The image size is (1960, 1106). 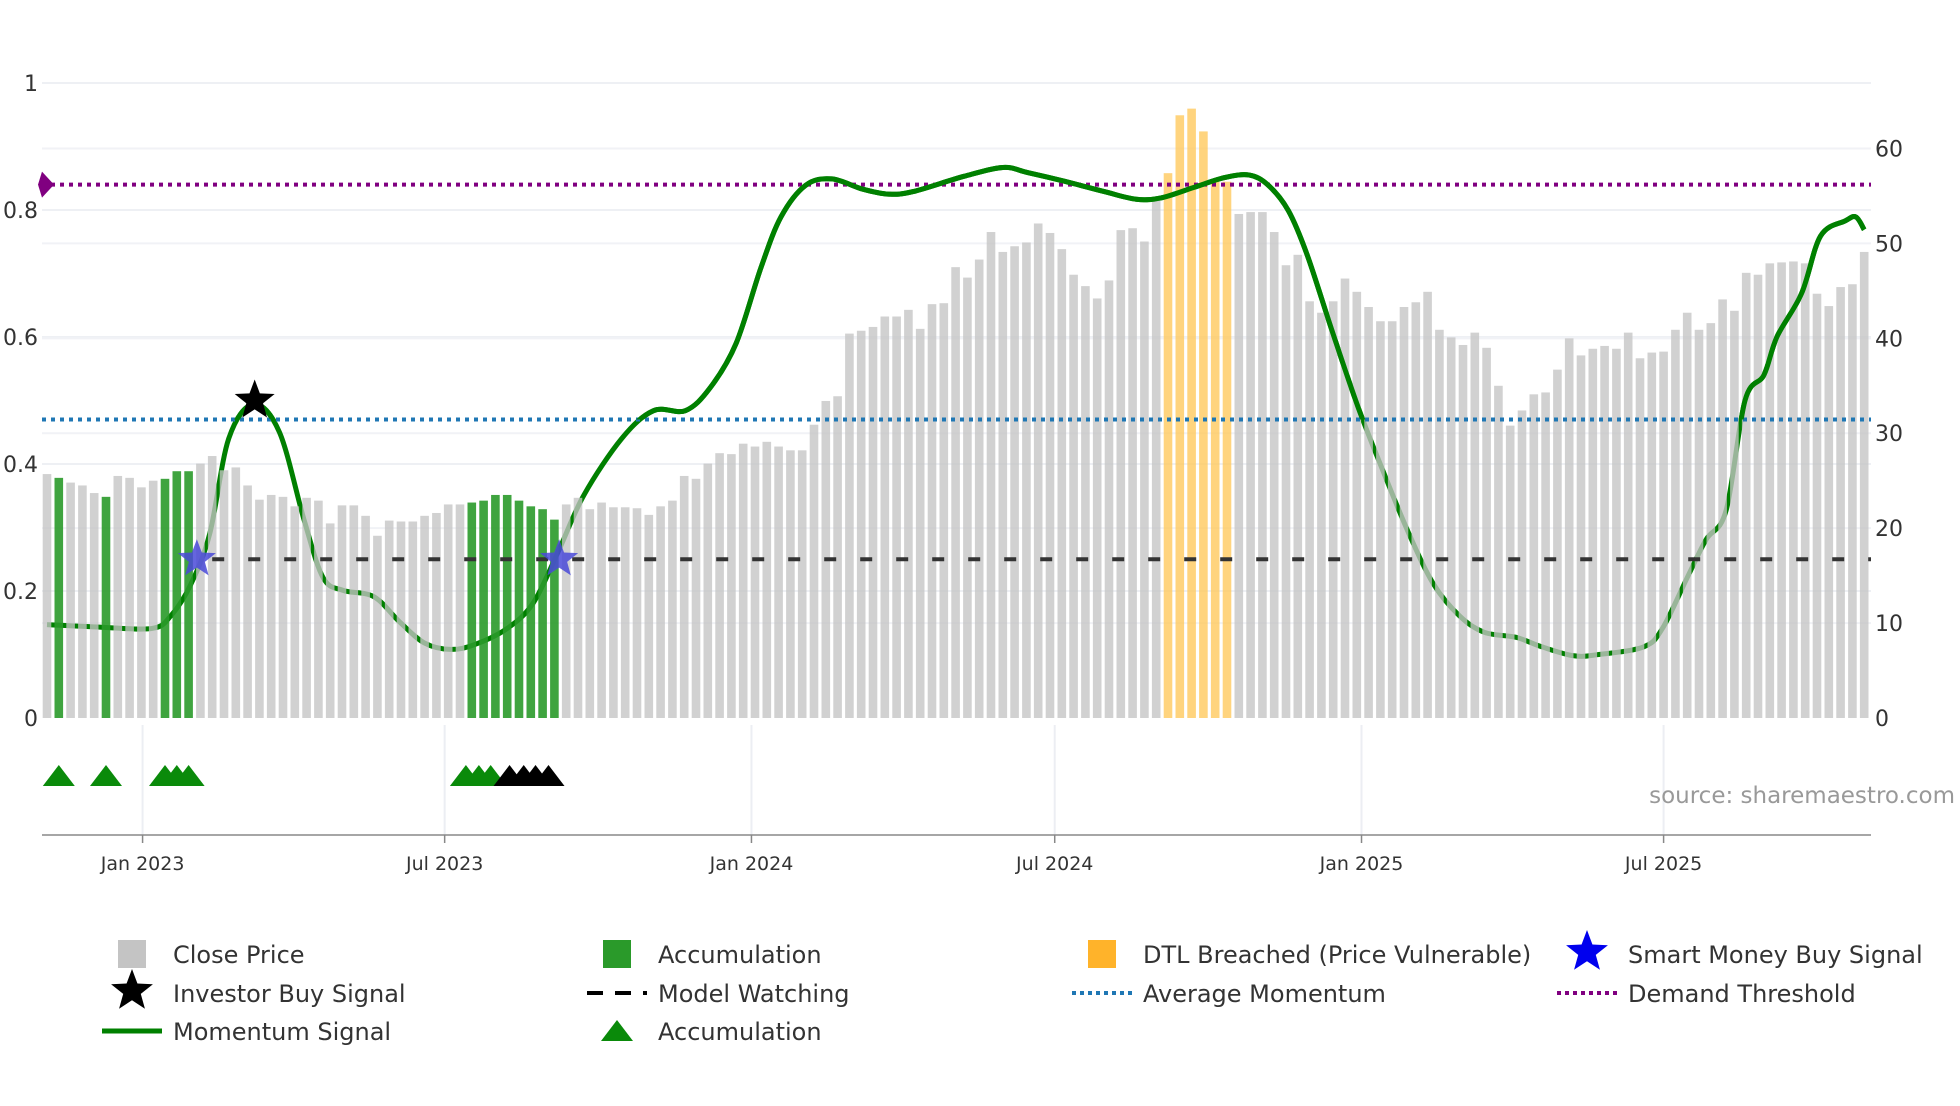 I want to click on legend-orange-square-icon, so click(x=1102, y=954).